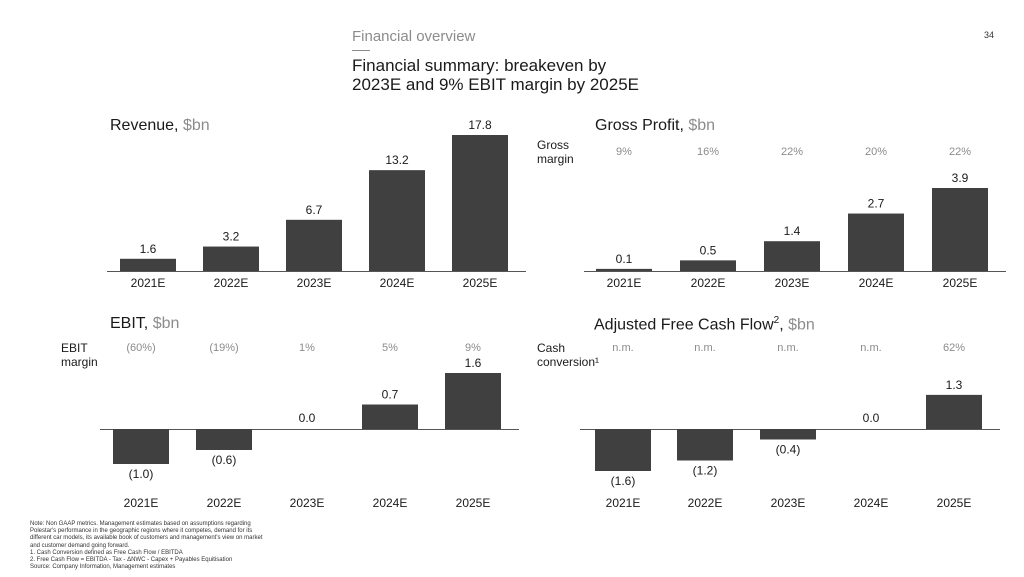 This screenshot has width=1024, height=577. Describe the element at coordinates (314, 210) in the screenshot. I see `revenue-value-label: 6.7` at that location.